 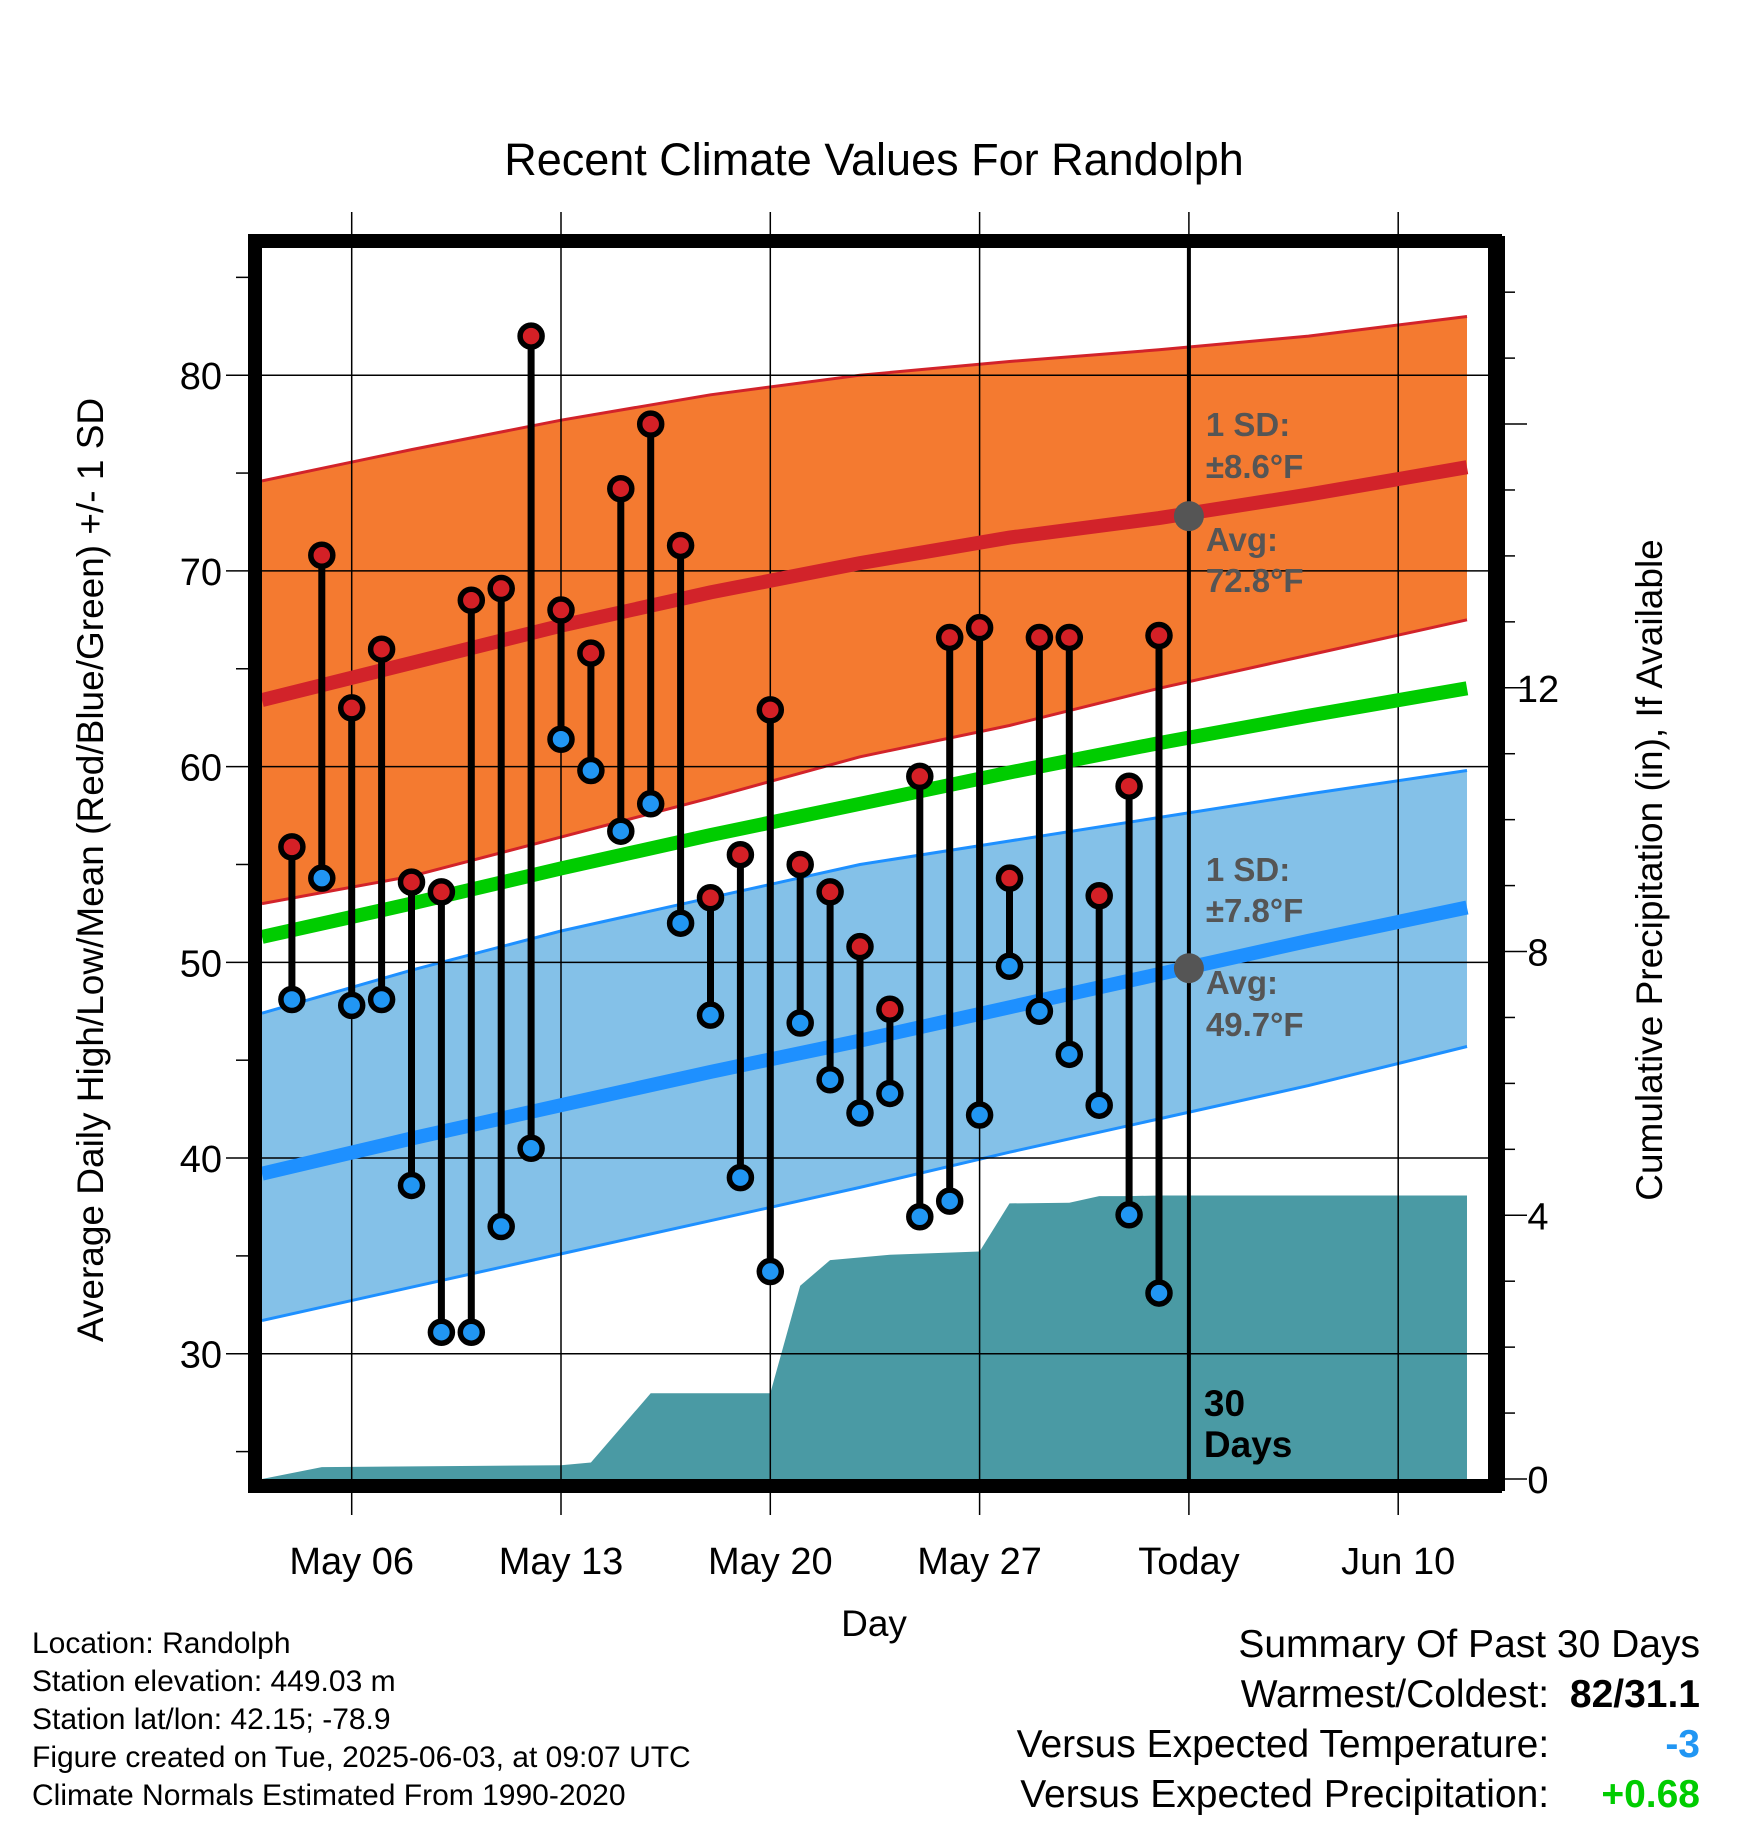 What do you see at coordinates (1248, 869) in the screenshot?
I see `low-sd-label: 1 SD:` at bounding box center [1248, 869].